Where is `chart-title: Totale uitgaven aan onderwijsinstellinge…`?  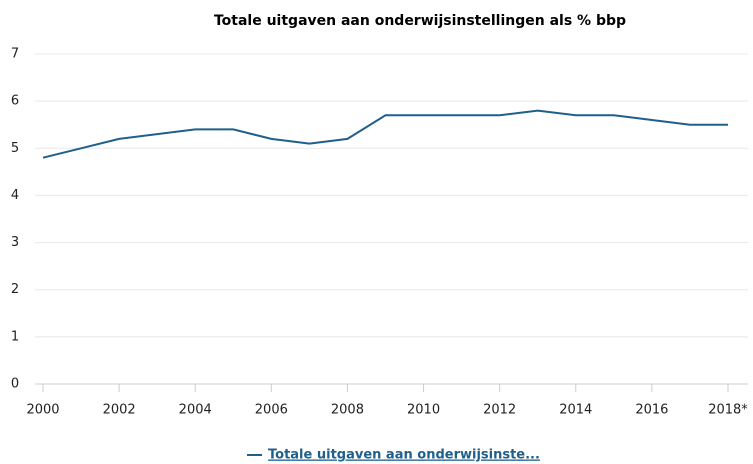 chart-title: Totale uitgaven aan onderwijsinstellinge… is located at coordinates (420, 21).